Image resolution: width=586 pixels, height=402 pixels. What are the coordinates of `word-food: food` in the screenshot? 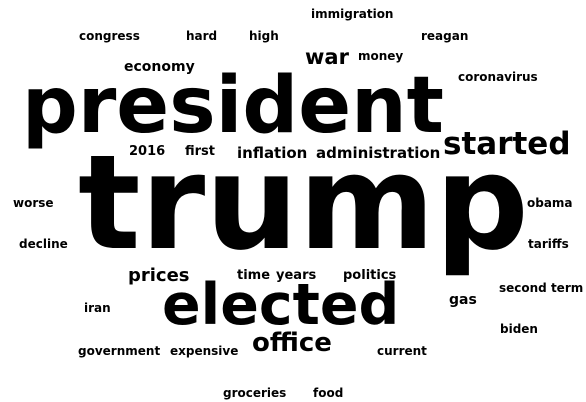 It's located at (328, 393).